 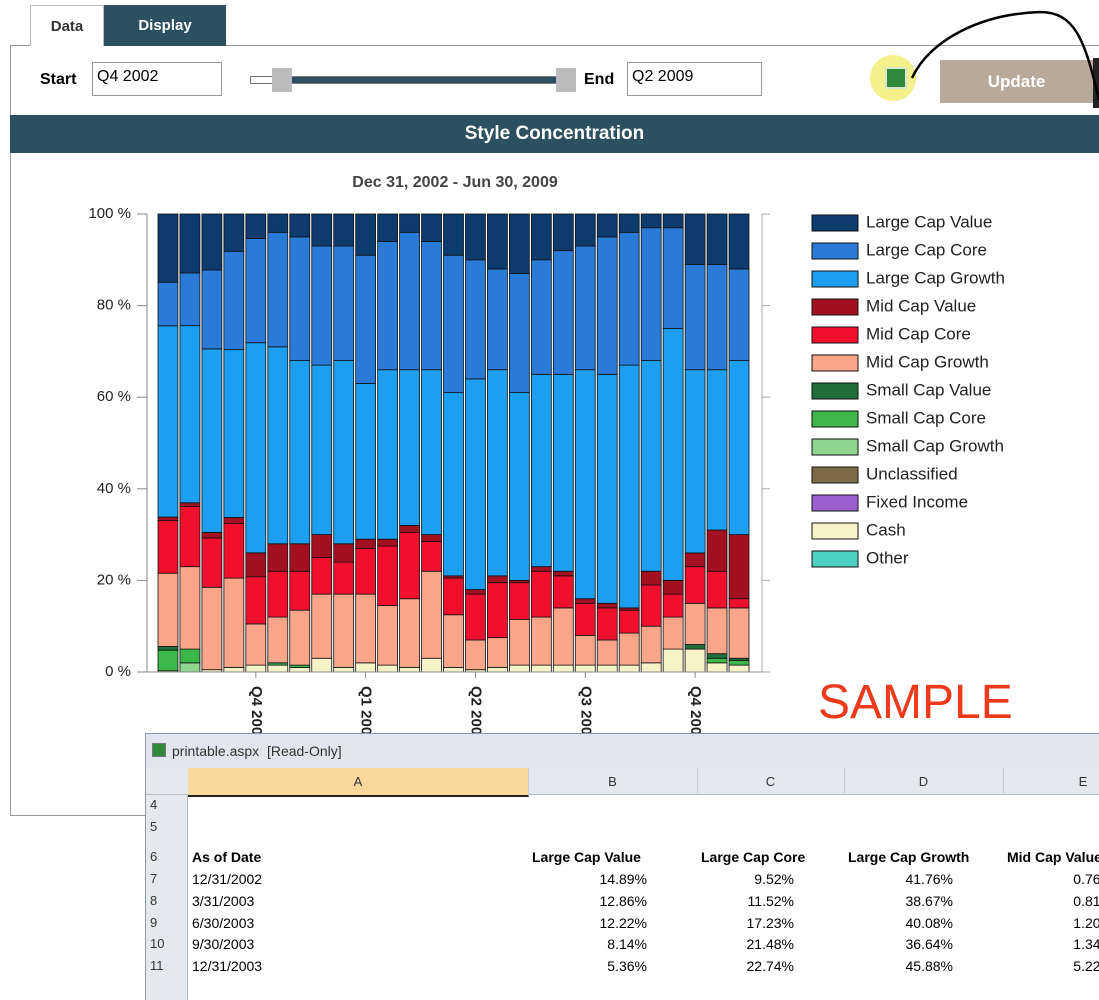 What do you see at coordinates (924, 781) in the screenshot?
I see `column-header: D` at bounding box center [924, 781].